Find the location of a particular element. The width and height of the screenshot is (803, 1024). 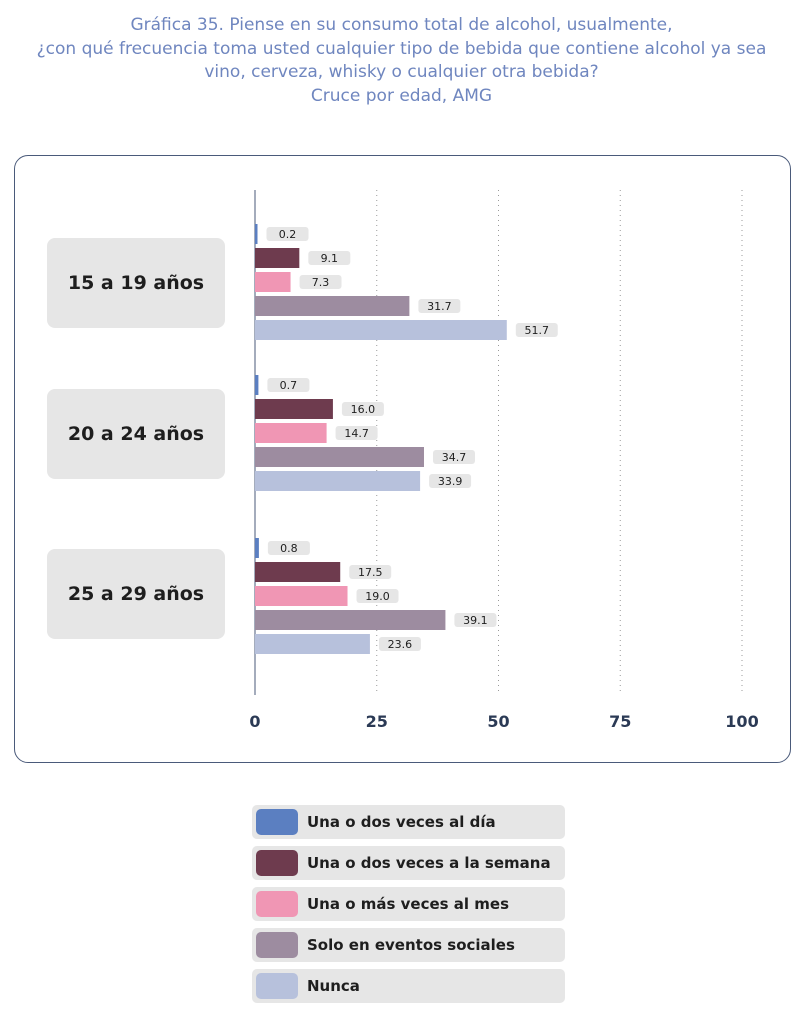

data-label-1-3: 34.7 is located at coordinates (454, 457).